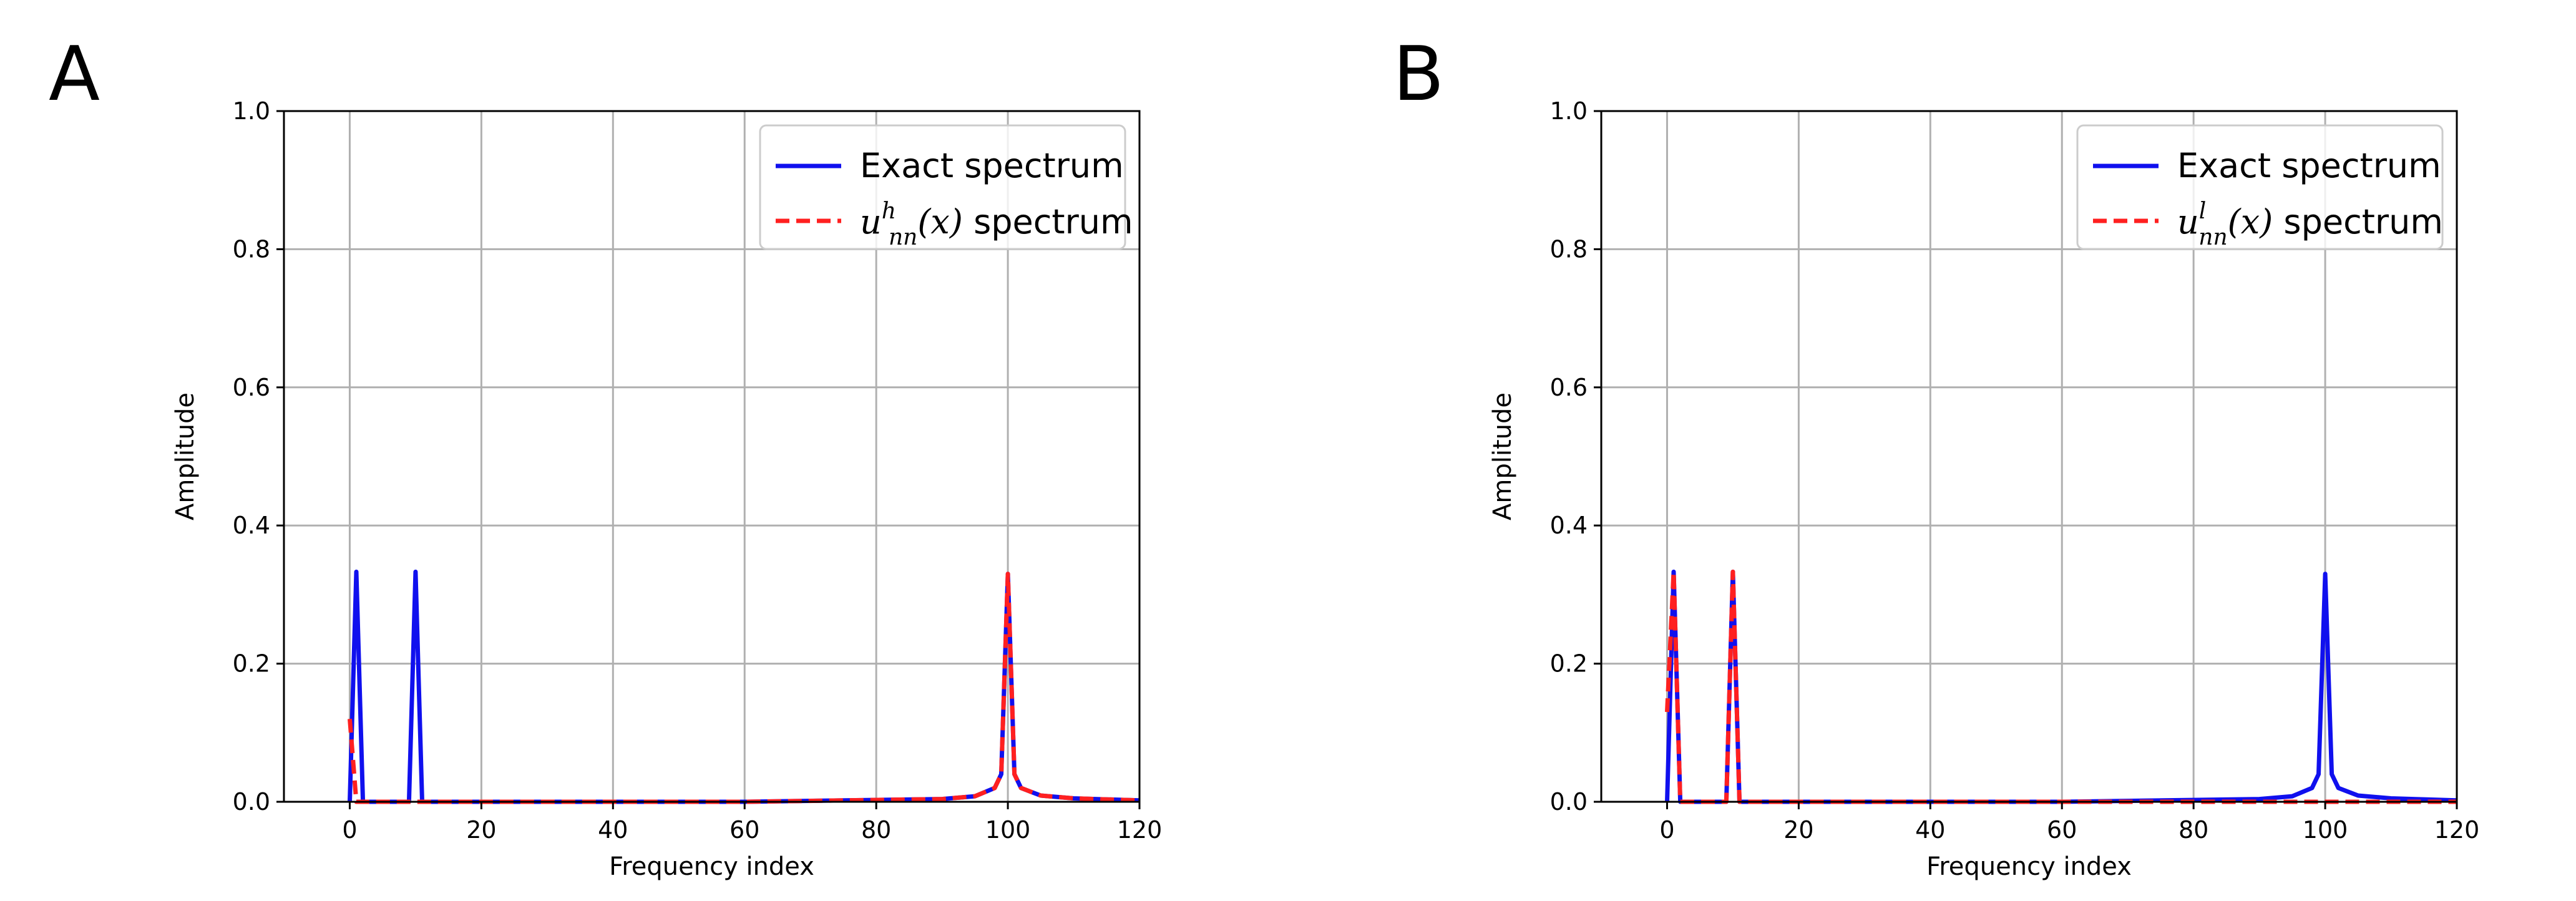  I want to click on chart-b-legend-exact-label: Exact spectrum, so click(2309, 165).